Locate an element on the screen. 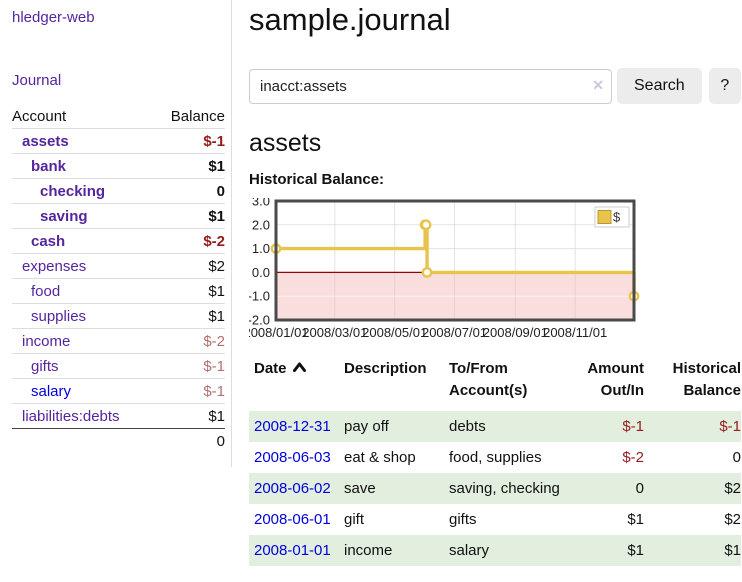 The image size is (742, 582). account-balance: $2 is located at coordinates (216, 266).